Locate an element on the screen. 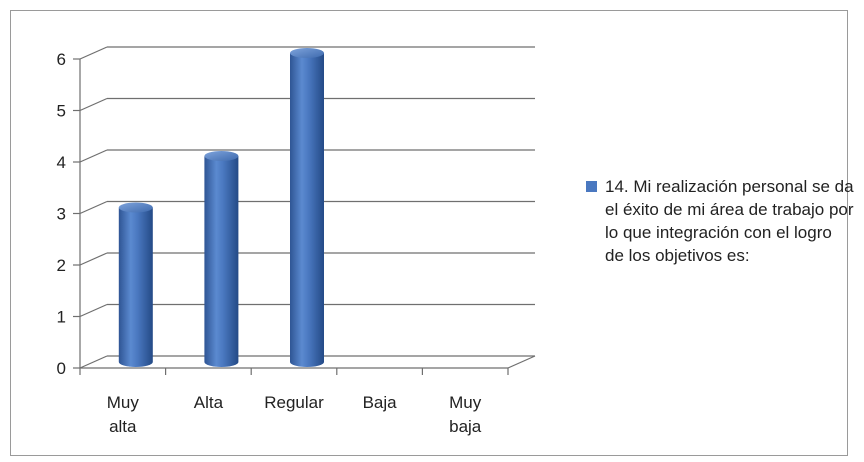 This screenshot has width=864, height=462. y-tick-label: 2 is located at coordinates (61, 265).